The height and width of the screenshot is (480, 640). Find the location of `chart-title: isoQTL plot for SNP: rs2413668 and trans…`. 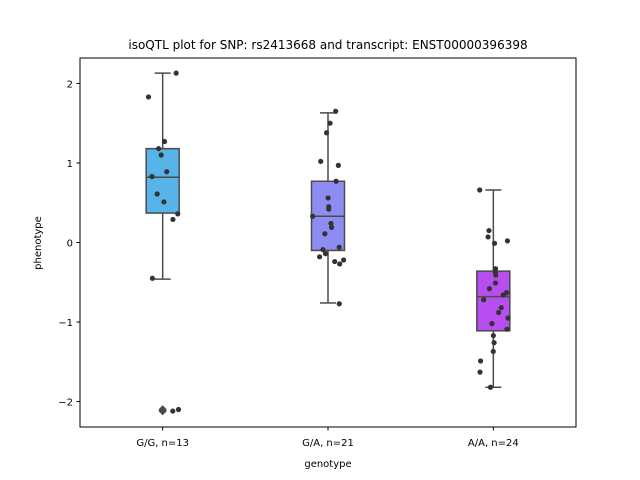

chart-title: isoQTL plot for SNP: rs2413668 and trans… is located at coordinates (327, 45).